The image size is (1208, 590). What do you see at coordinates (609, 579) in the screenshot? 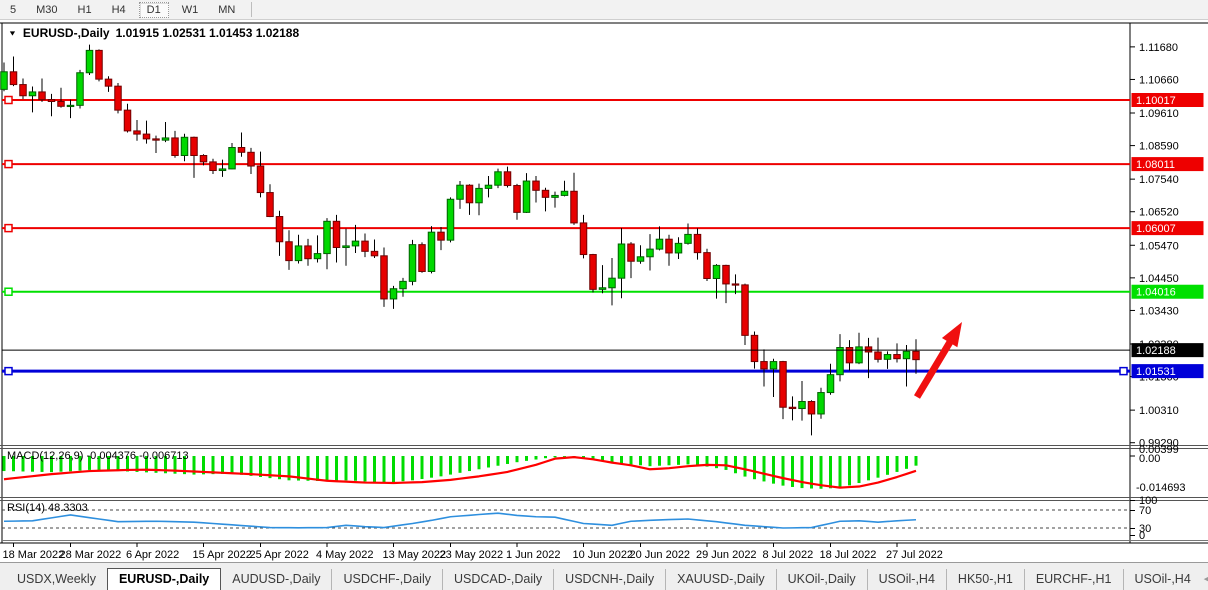
I see `chart-tab-usdcnh-daily: USDCNH-,Daily` at bounding box center [609, 579].